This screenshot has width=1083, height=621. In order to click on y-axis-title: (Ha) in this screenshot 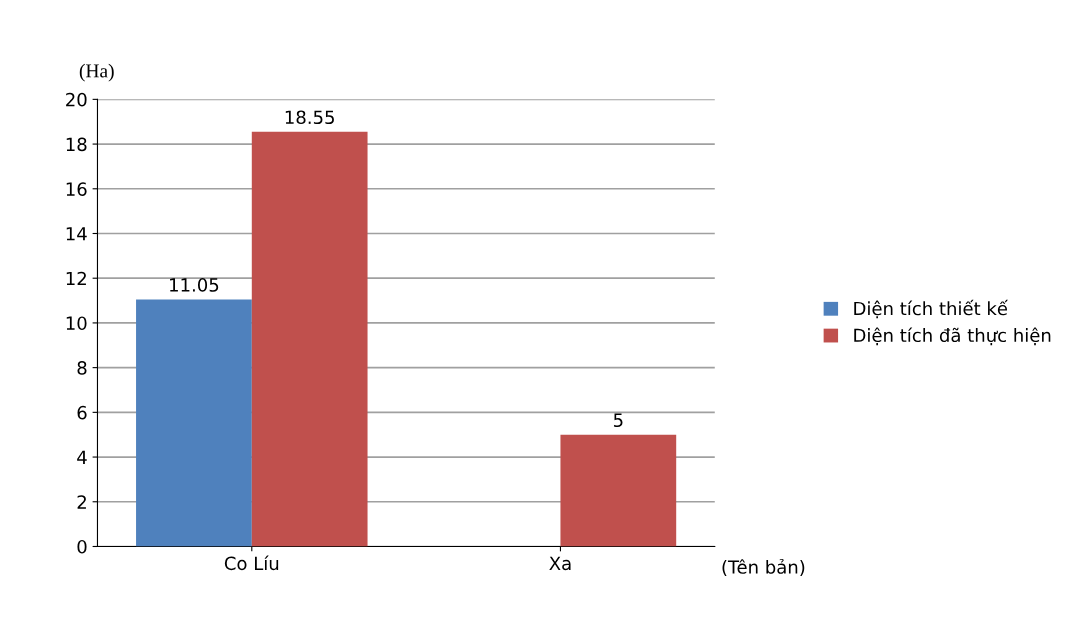, I will do `click(96, 72)`.